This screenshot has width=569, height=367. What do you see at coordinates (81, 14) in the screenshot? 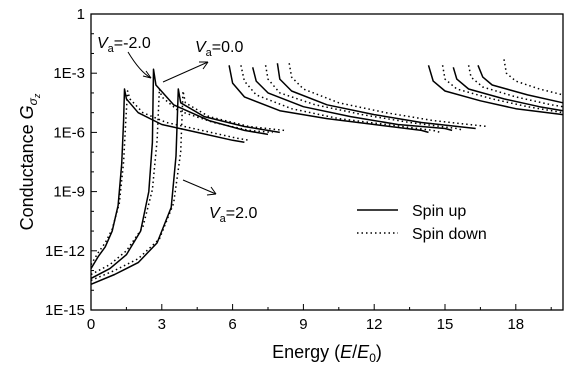
I see `y-tick-label: 1` at bounding box center [81, 14].